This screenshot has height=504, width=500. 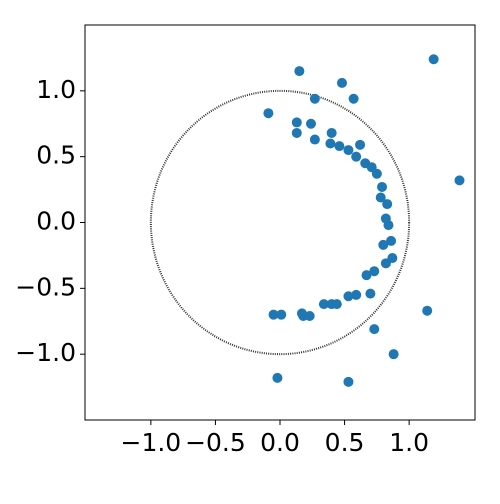 I want to click on x-tick-label: −1.0, so click(x=151, y=442).